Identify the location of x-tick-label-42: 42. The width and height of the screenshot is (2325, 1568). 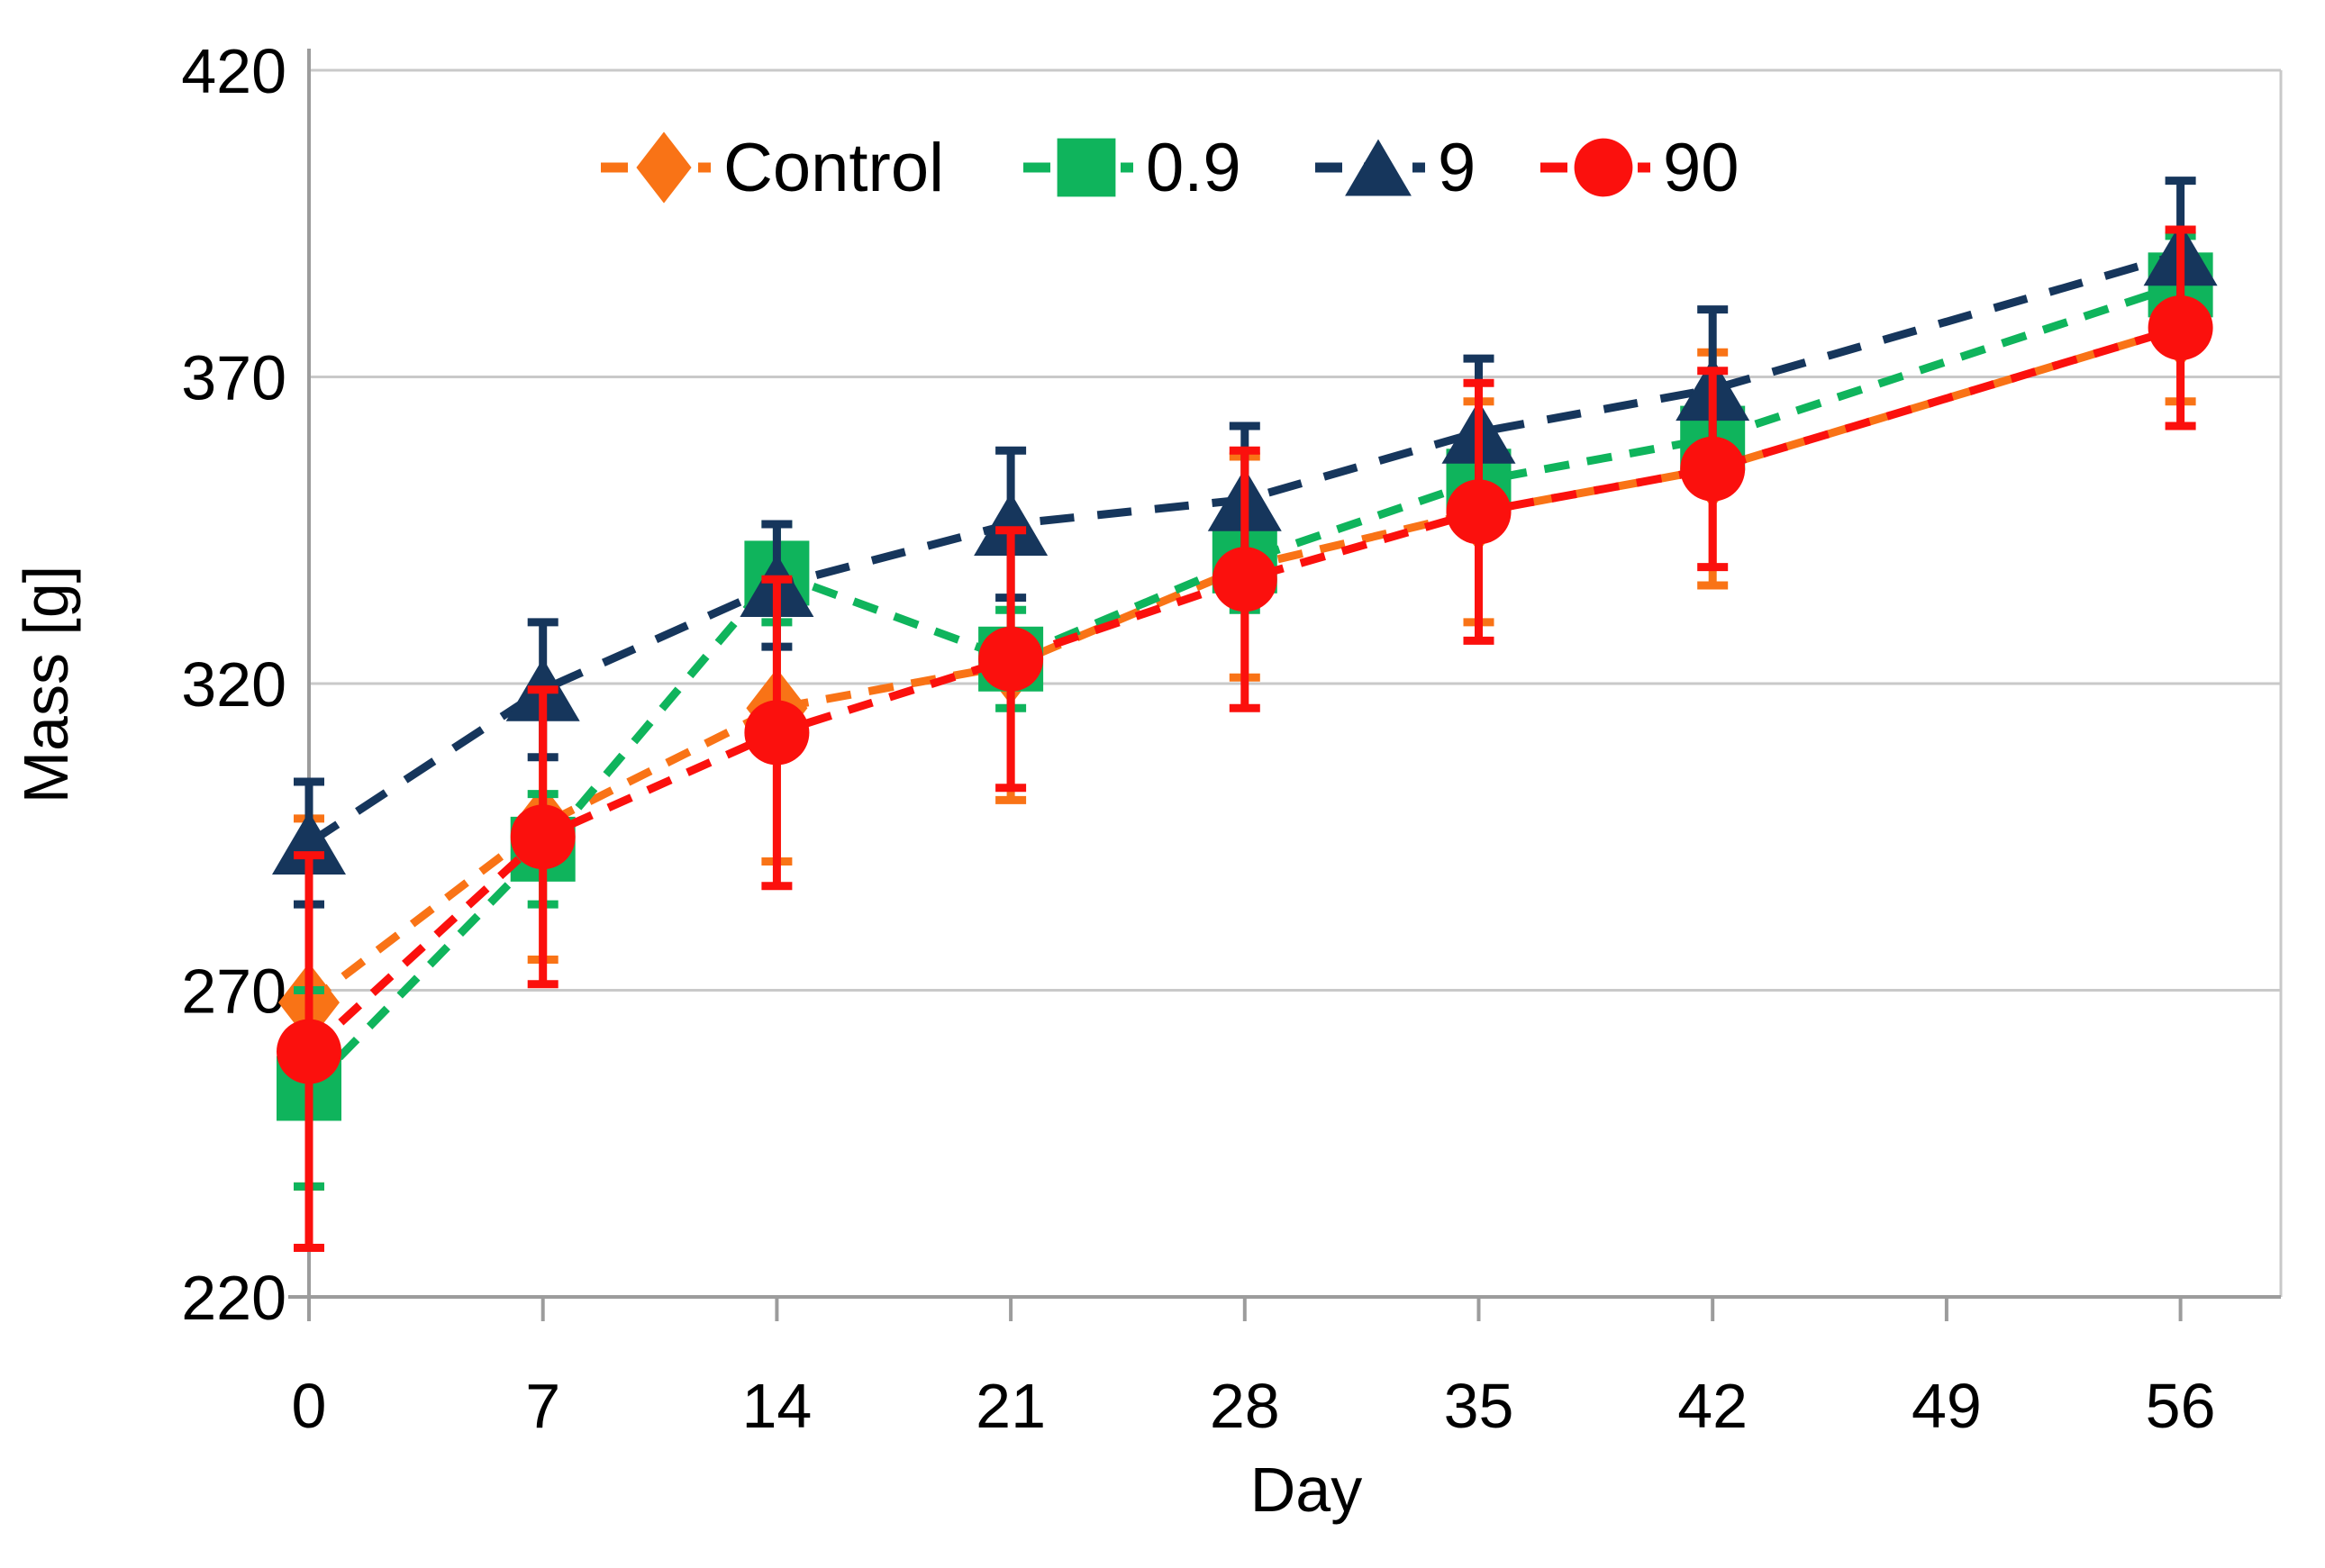
(1712, 1406).